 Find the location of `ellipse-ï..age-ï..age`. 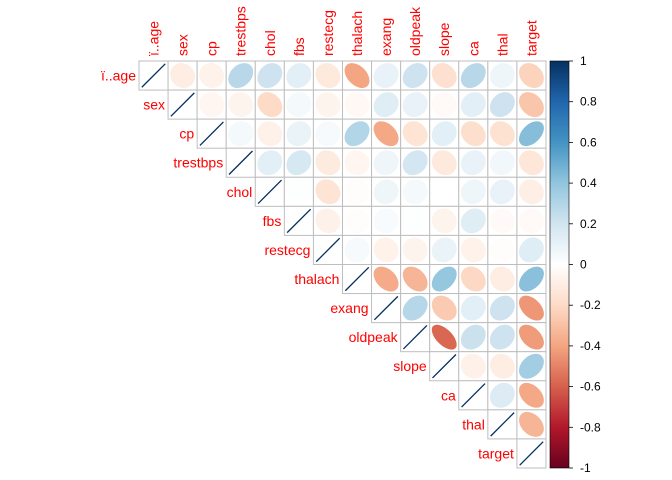

ellipse-ï..age-ï..age is located at coordinates (153, 75).